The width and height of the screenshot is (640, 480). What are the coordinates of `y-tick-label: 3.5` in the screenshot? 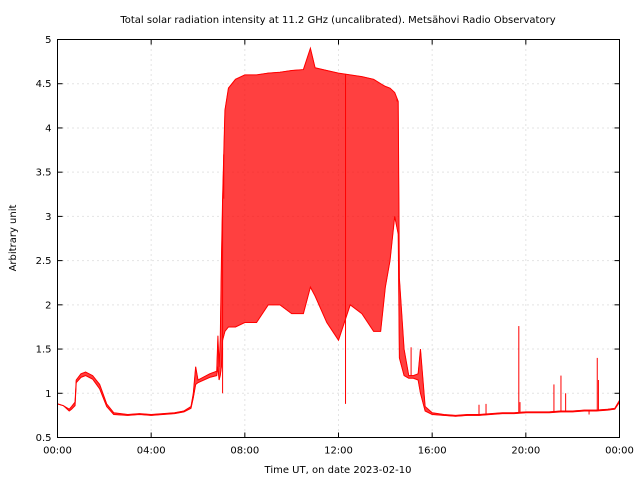 It's located at (44, 173).